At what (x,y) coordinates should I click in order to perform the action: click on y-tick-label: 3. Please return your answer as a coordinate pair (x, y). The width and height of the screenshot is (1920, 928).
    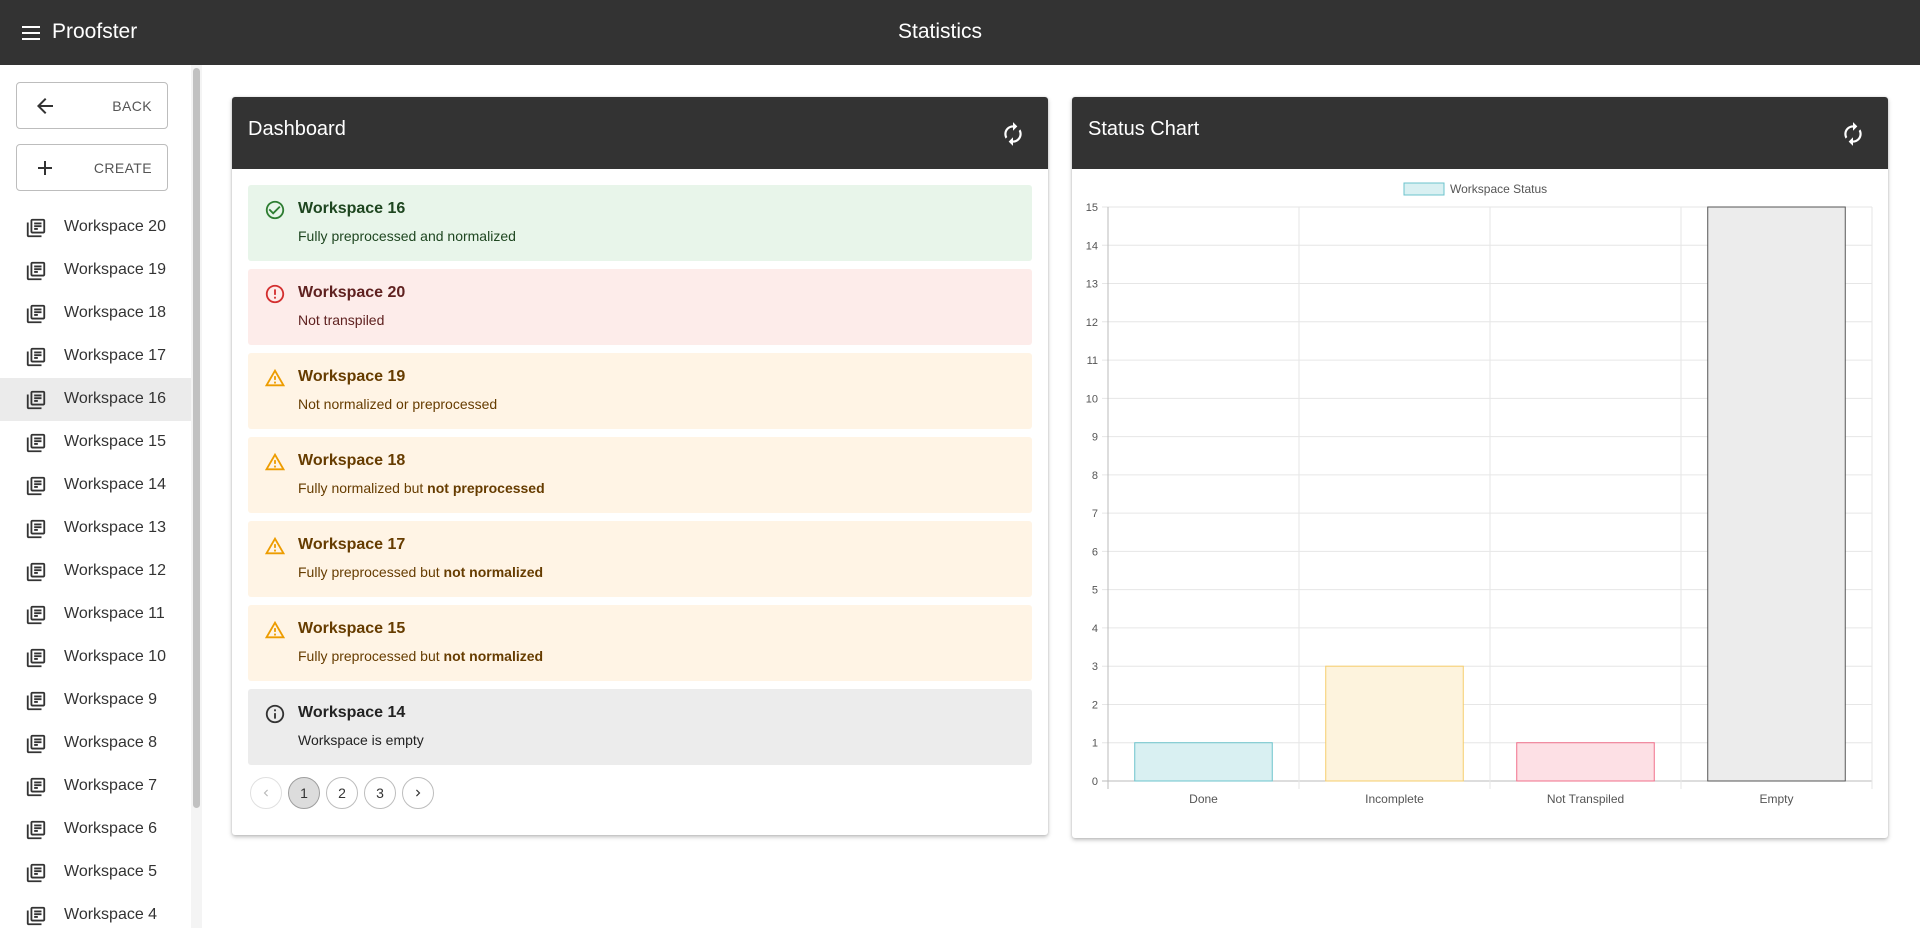
    Looking at the image, I should click on (1095, 667).